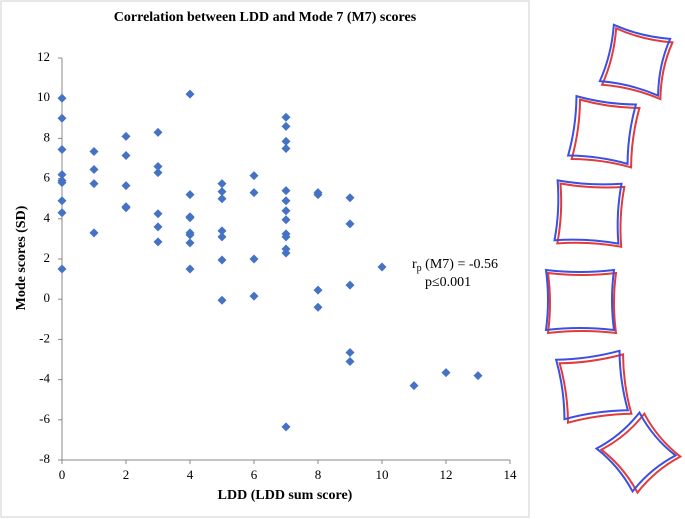  What do you see at coordinates (43, 56) in the screenshot?
I see `y-tick-label: 12` at bounding box center [43, 56].